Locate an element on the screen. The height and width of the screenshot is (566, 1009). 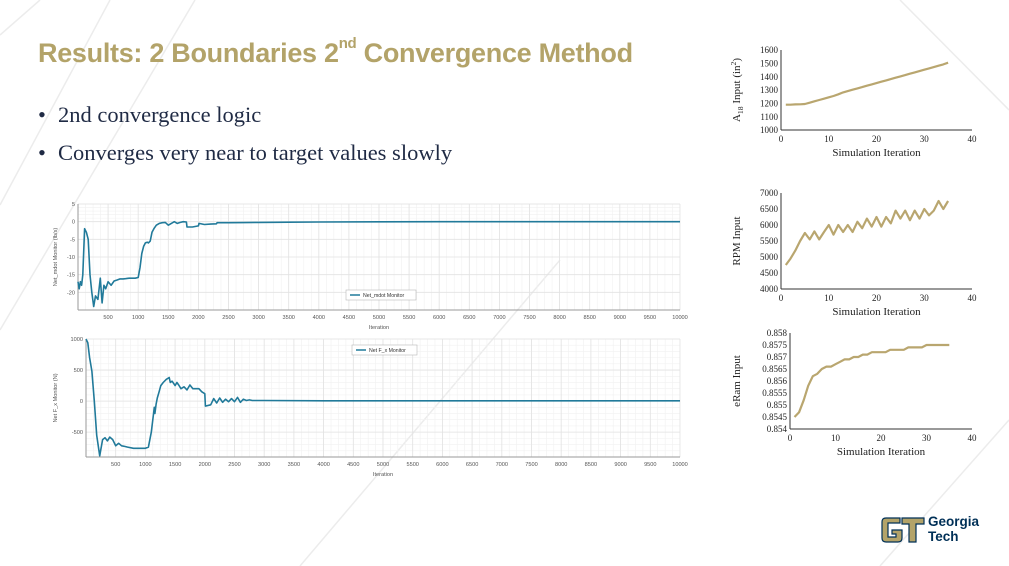
y-tick-label: 5000 is located at coordinates (769, 257).